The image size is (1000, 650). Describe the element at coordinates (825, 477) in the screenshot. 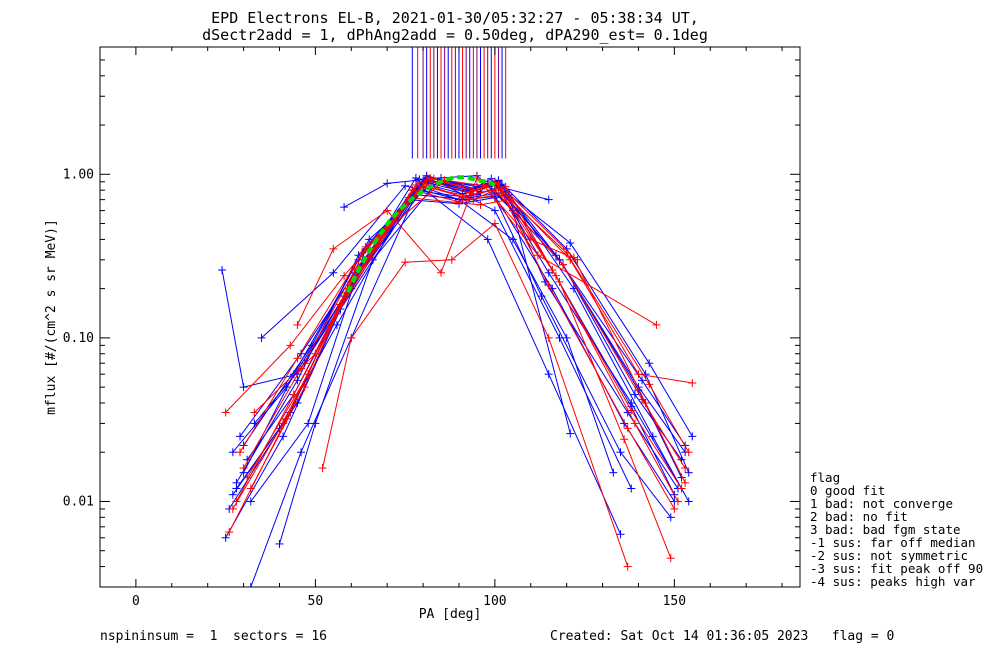

I see `legend-title: flag` at that location.